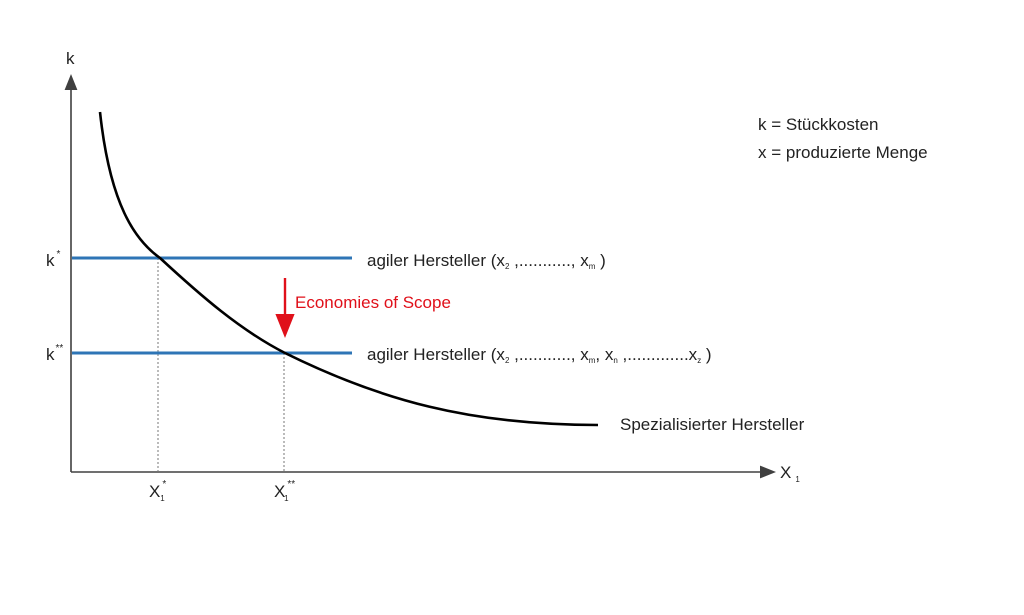  What do you see at coordinates (486, 261) in the screenshot?
I see `agile-producer-label-1: agiler Hersteller (x2 ,..........., xm )` at bounding box center [486, 261].